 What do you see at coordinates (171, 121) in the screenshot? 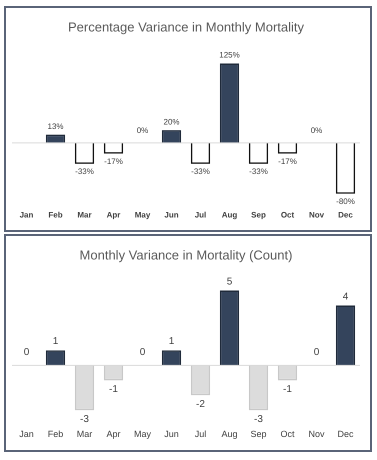
I see `data-label: 20%` at bounding box center [171, 121].